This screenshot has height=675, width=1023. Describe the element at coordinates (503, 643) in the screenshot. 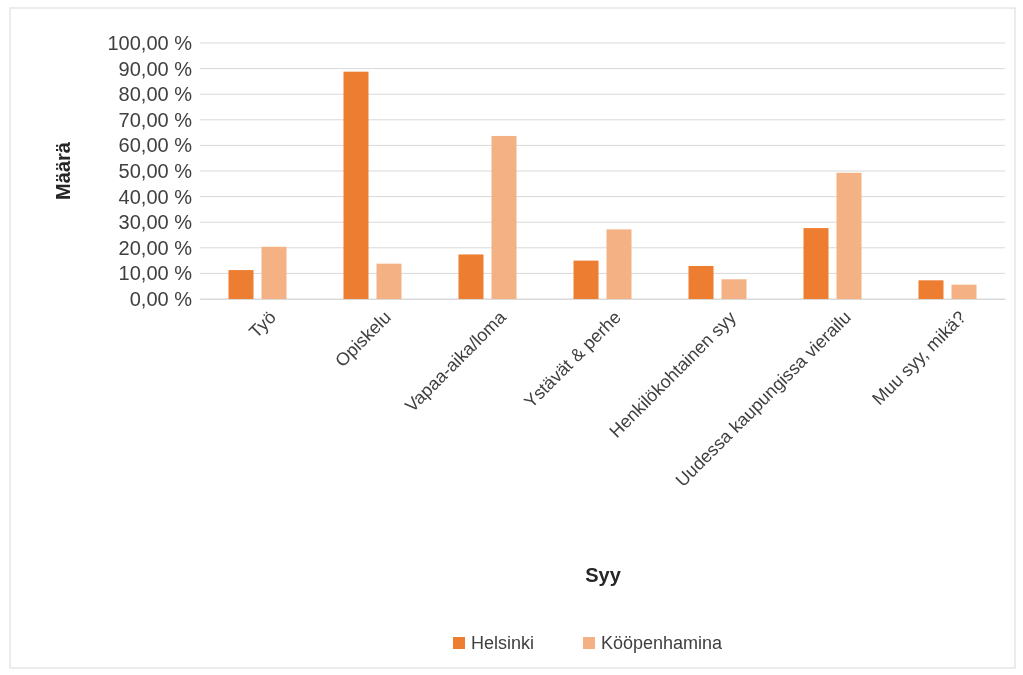

I see `legend-label: Helsinki` at that location.